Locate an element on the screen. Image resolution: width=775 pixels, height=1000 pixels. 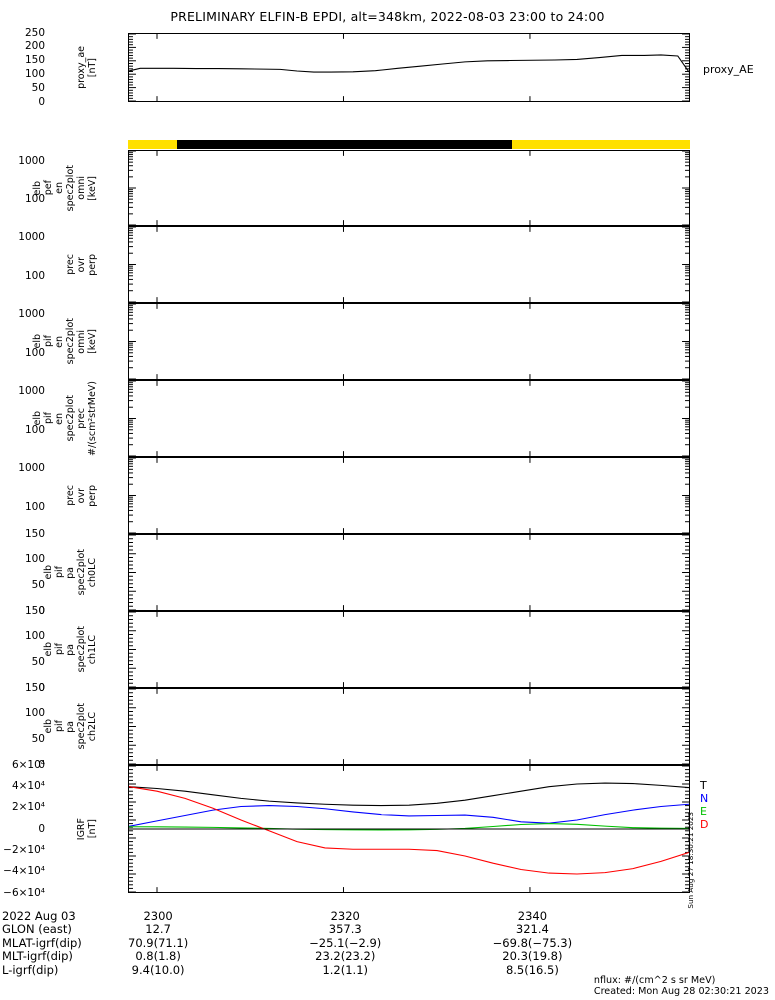
legend-item-E: E is located at coordinates (703, 811).